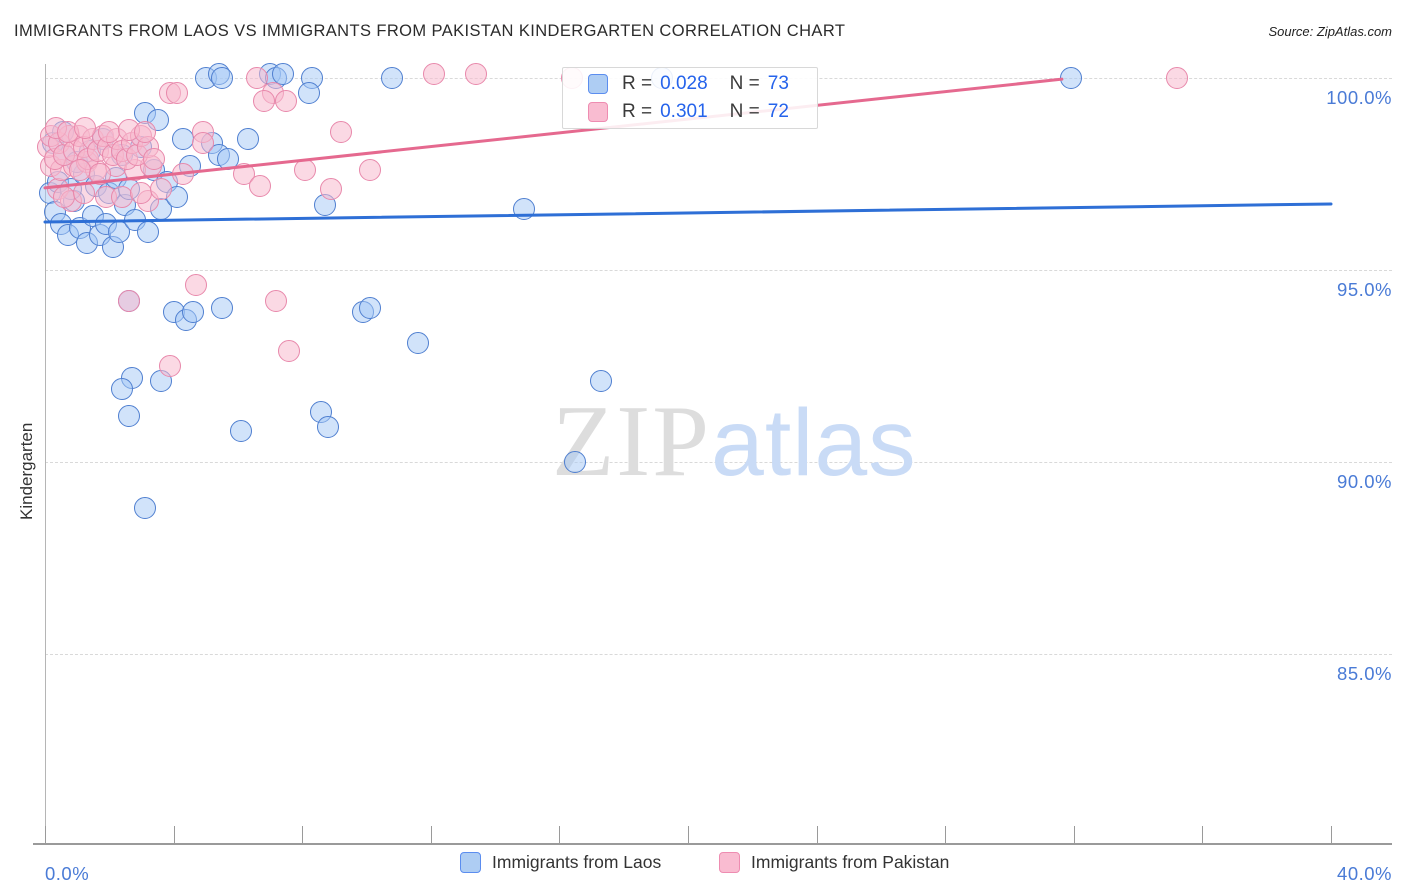  I want to click on watermark-zip: ZIP, so click(631, 441).